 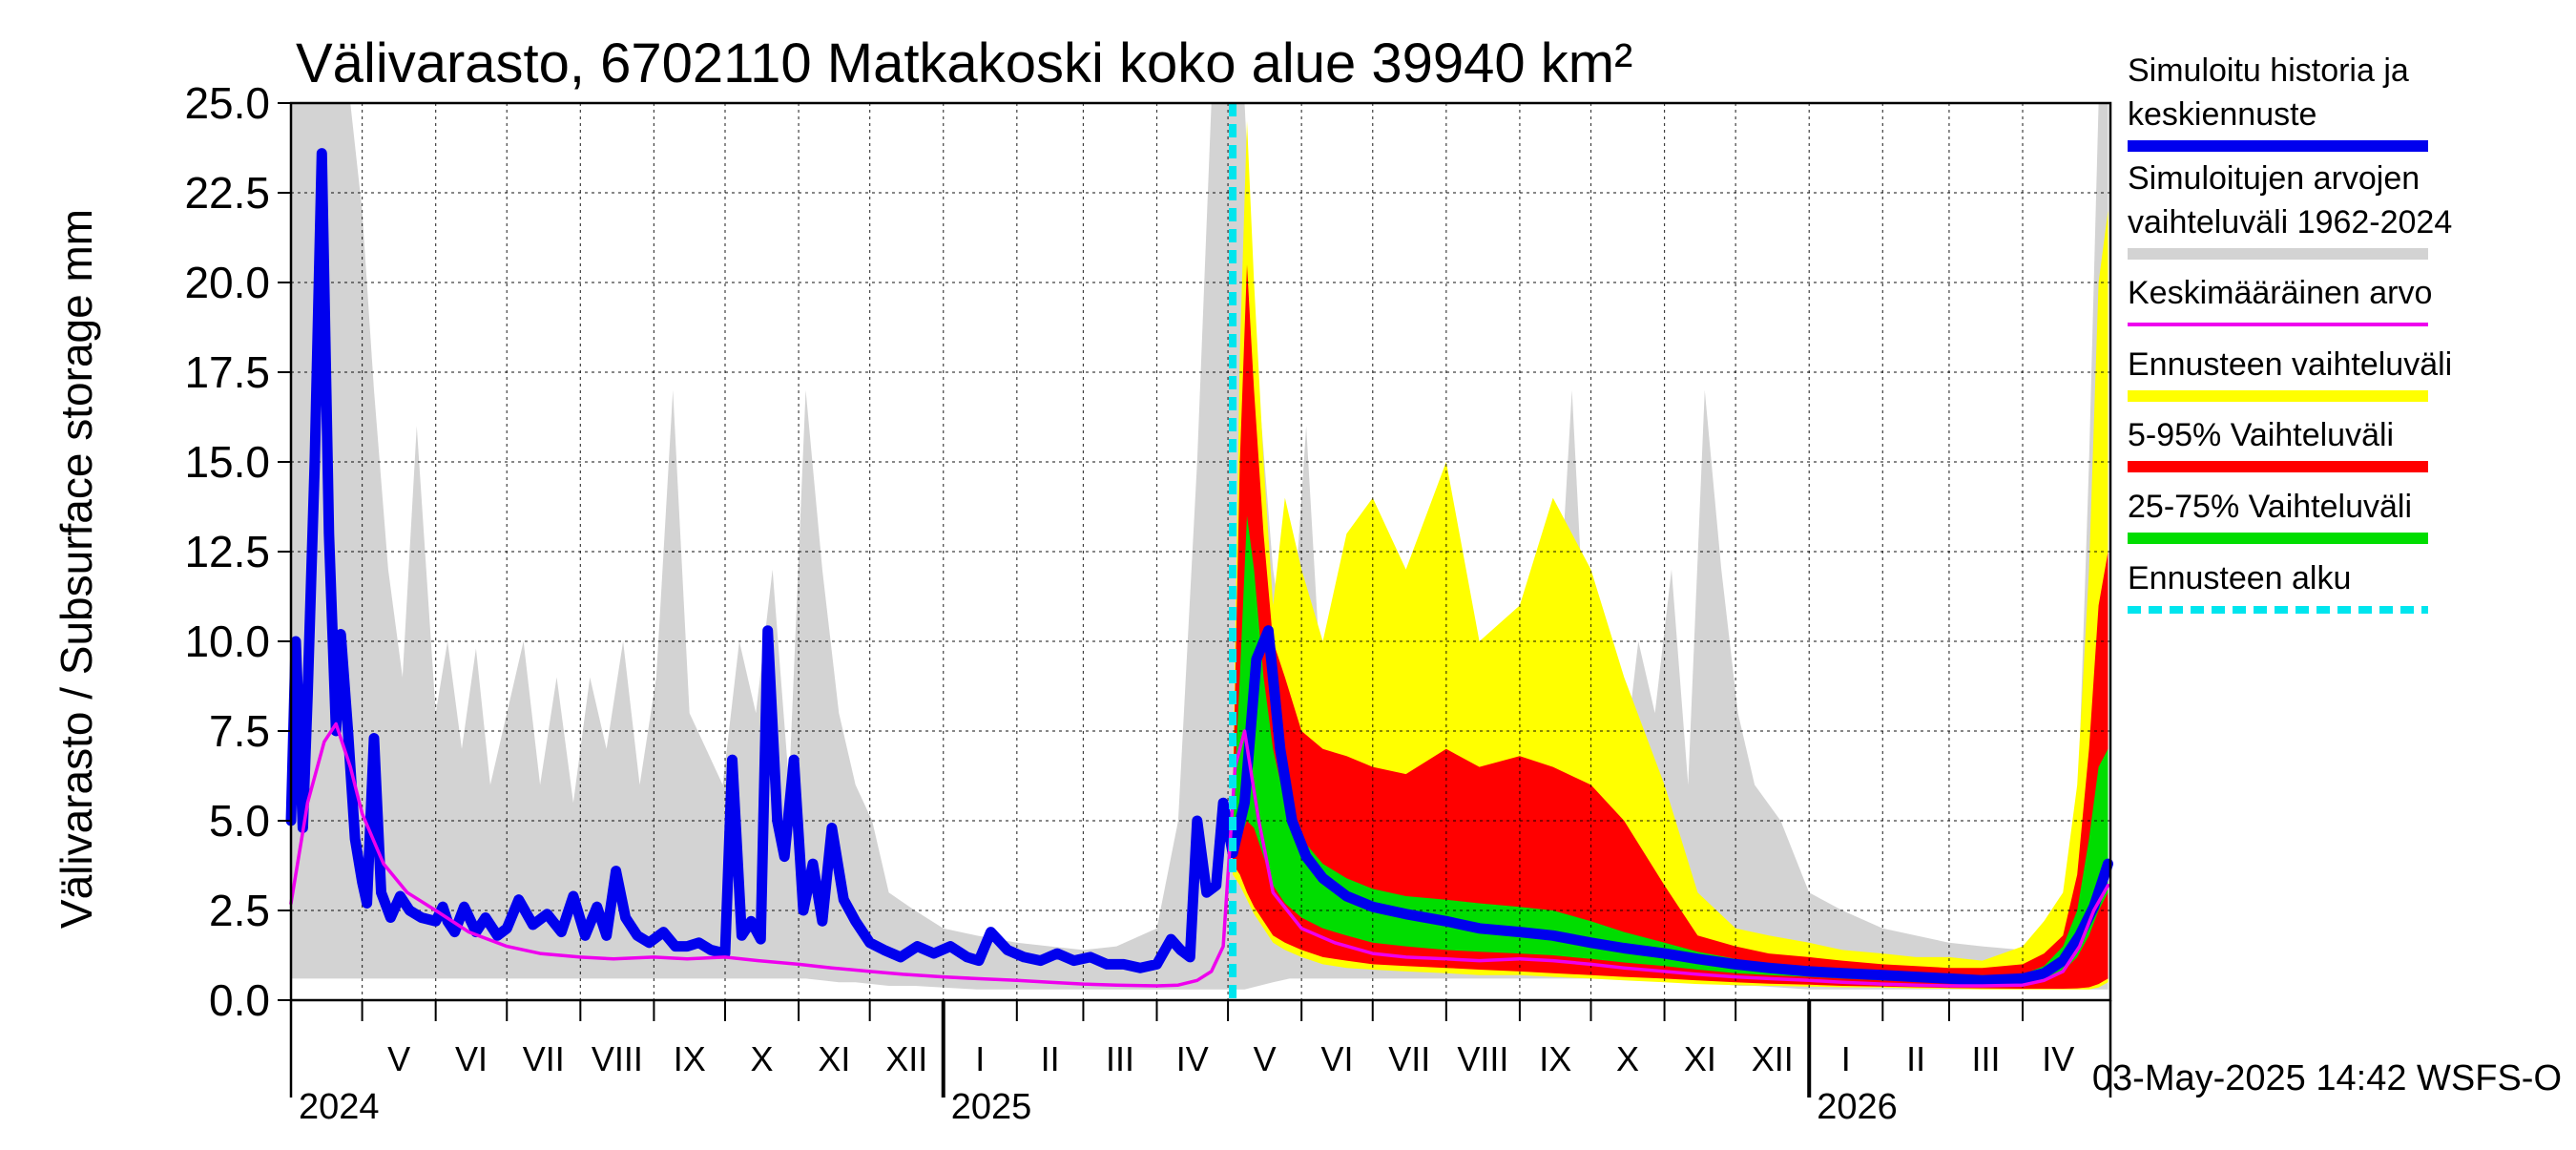 I want to click on legend-item-p2575: 25-75% Vaihteluväli, so click(x=2278, y=516).